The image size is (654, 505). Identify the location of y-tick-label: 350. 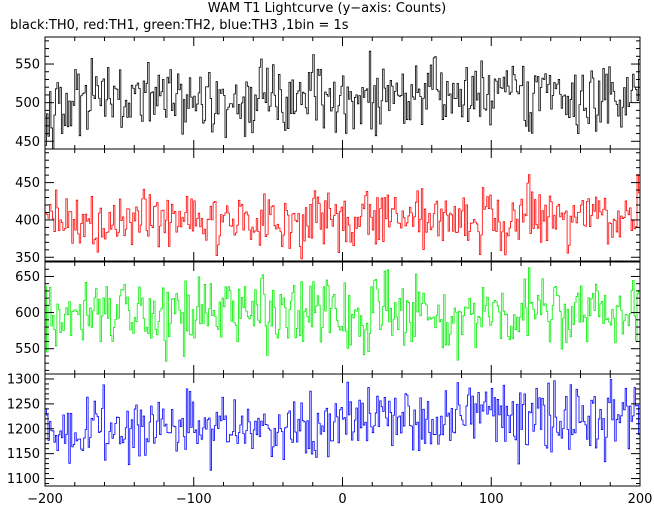
(27, 258).